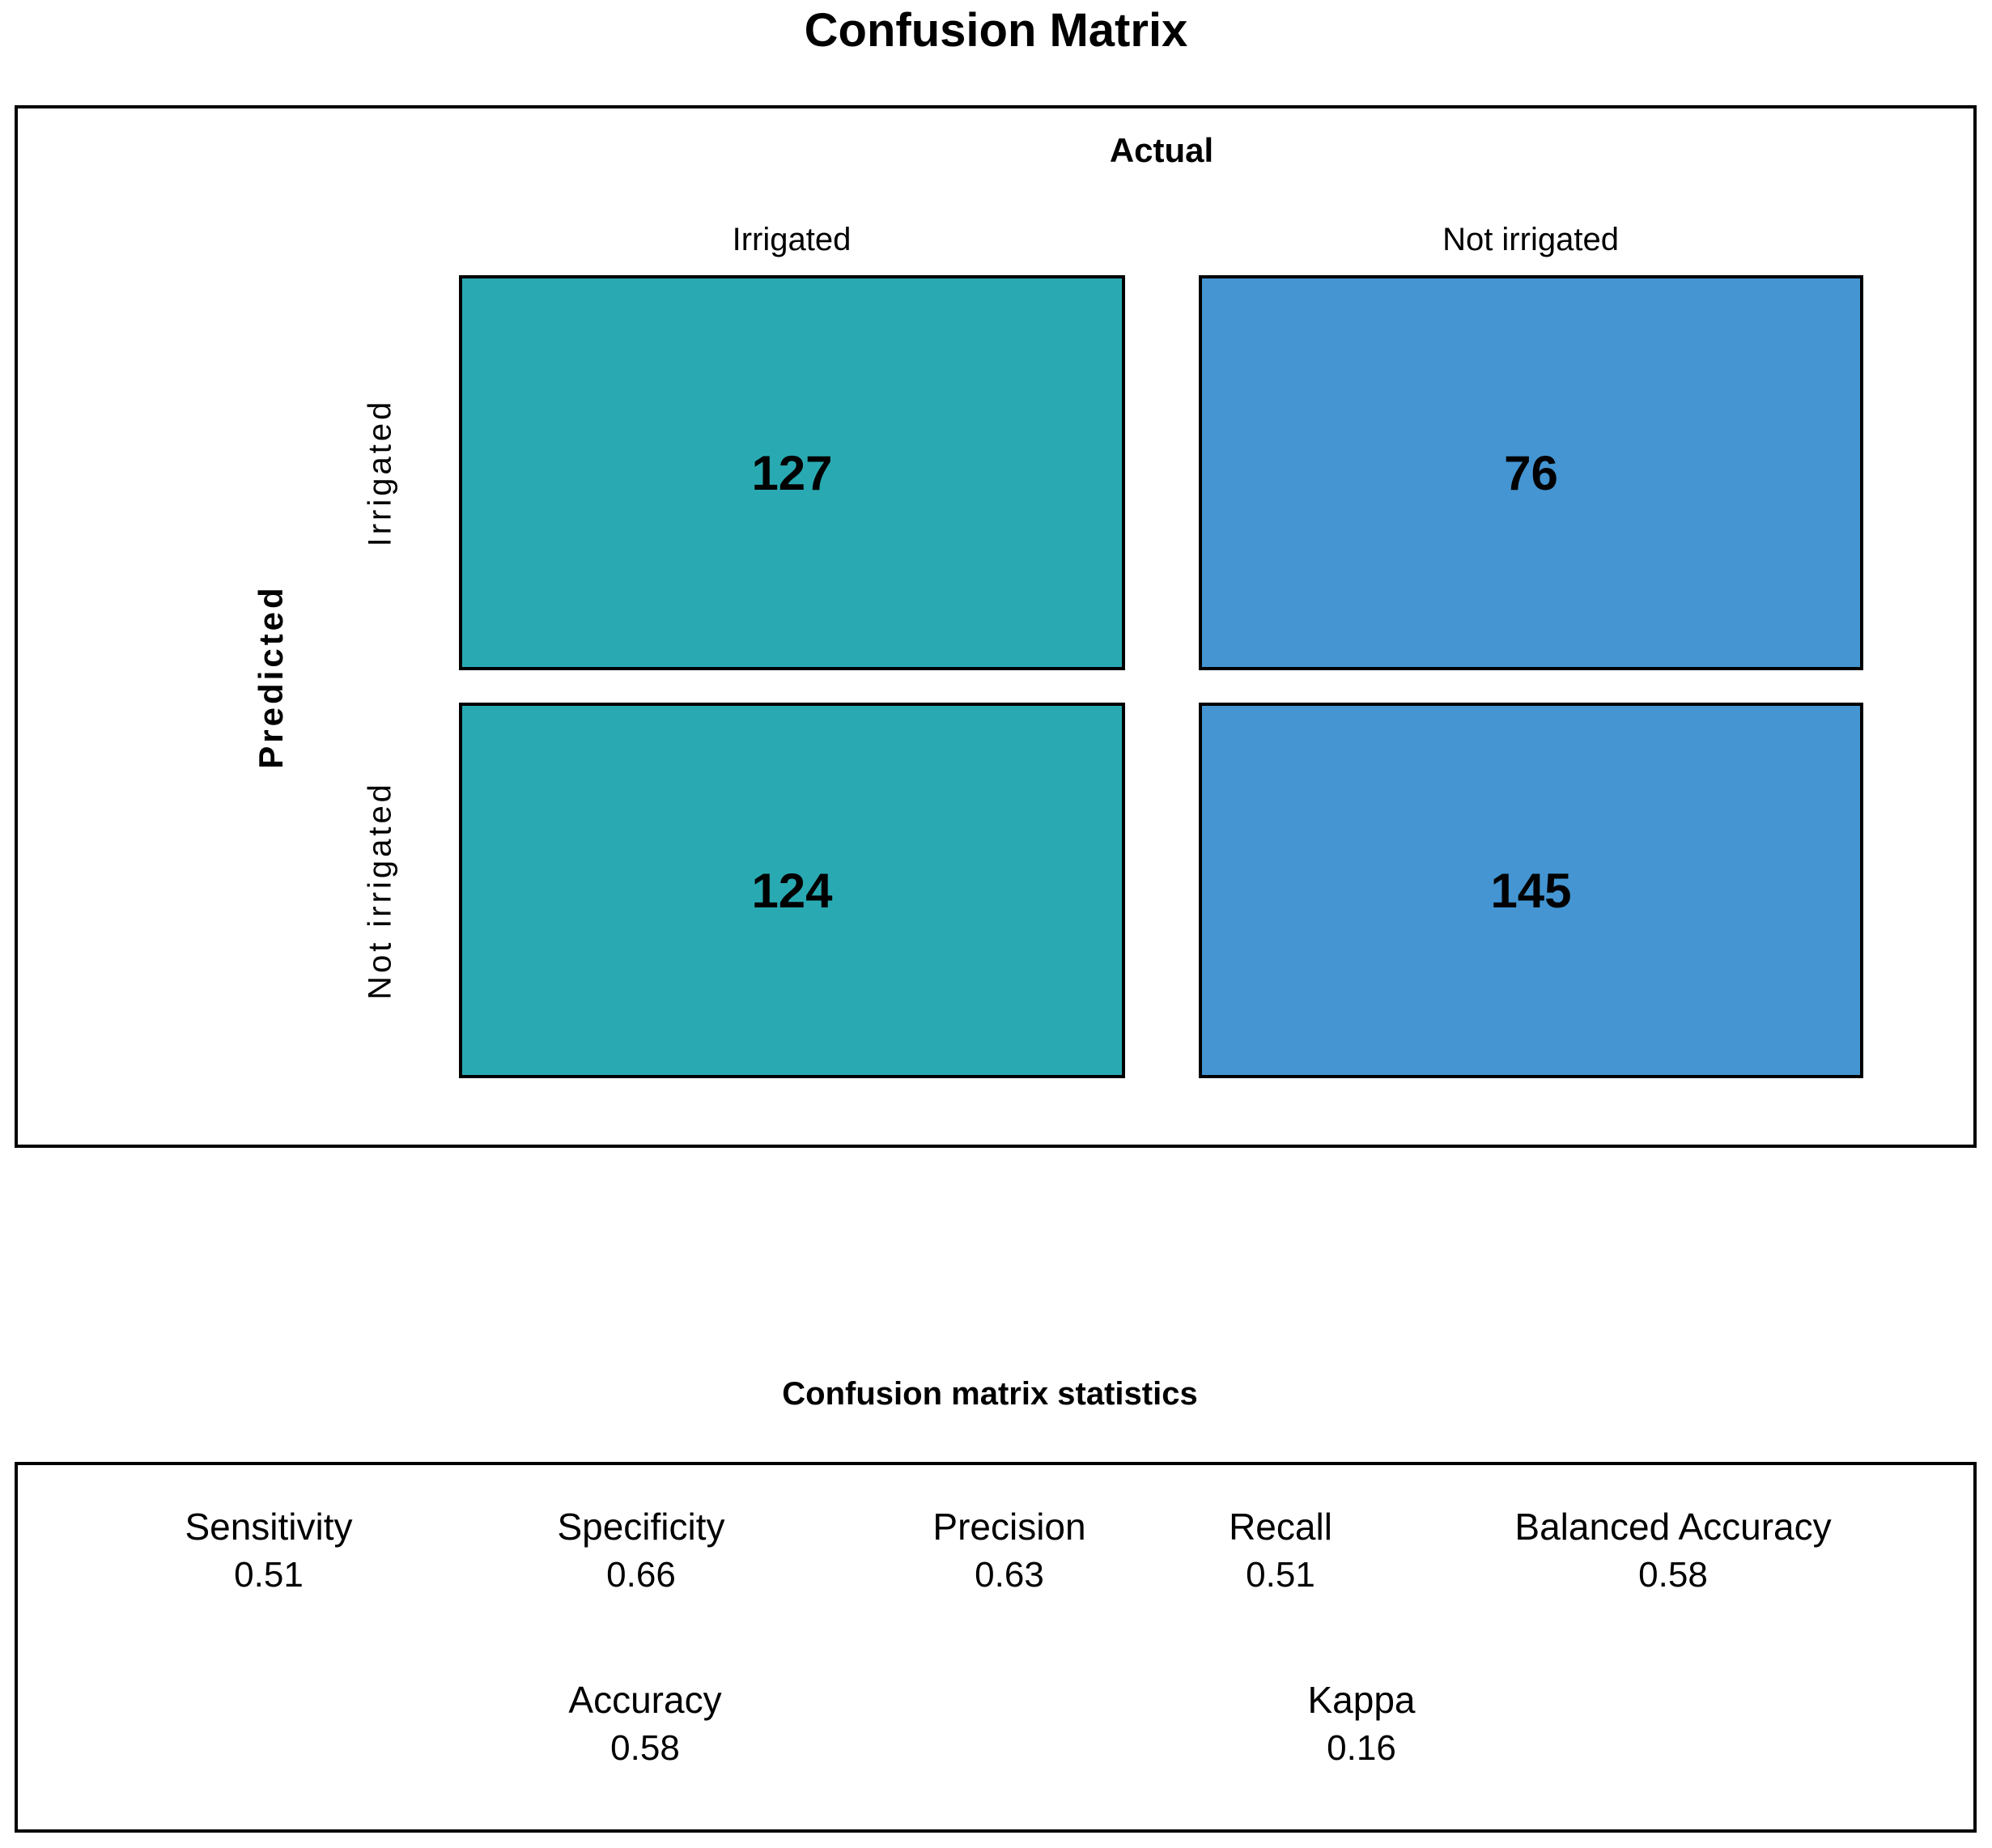 The width and height of the screenshot is (1992, 1848). I want to click on cell-value-false-negative: 124, so click(792, 891).